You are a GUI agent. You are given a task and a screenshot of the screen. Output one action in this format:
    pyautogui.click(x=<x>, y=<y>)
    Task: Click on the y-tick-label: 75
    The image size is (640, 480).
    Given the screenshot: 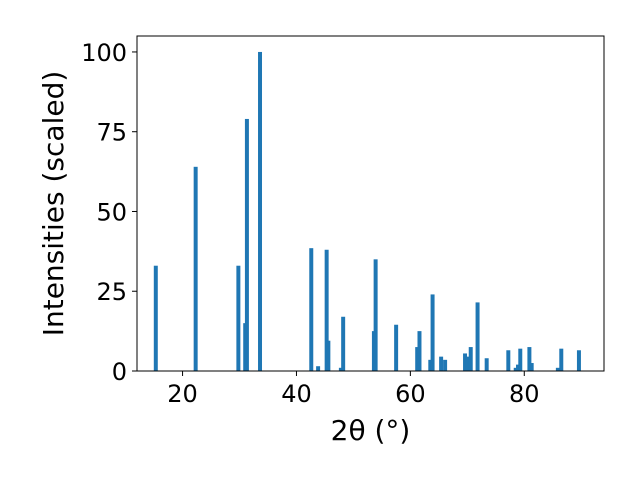 What is the action you would take?
    pyautogui.click(x=111, y=133)
    